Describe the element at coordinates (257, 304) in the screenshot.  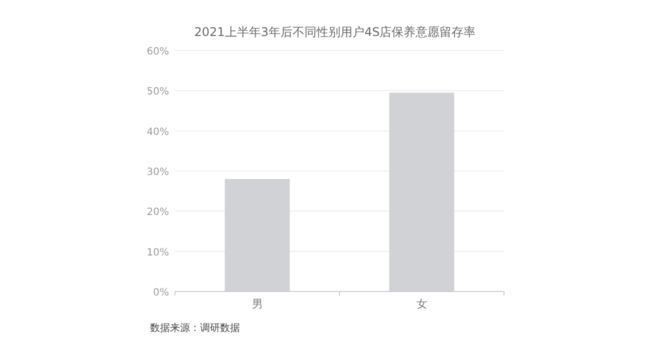
I see `x-tick-label: 男` at that location.